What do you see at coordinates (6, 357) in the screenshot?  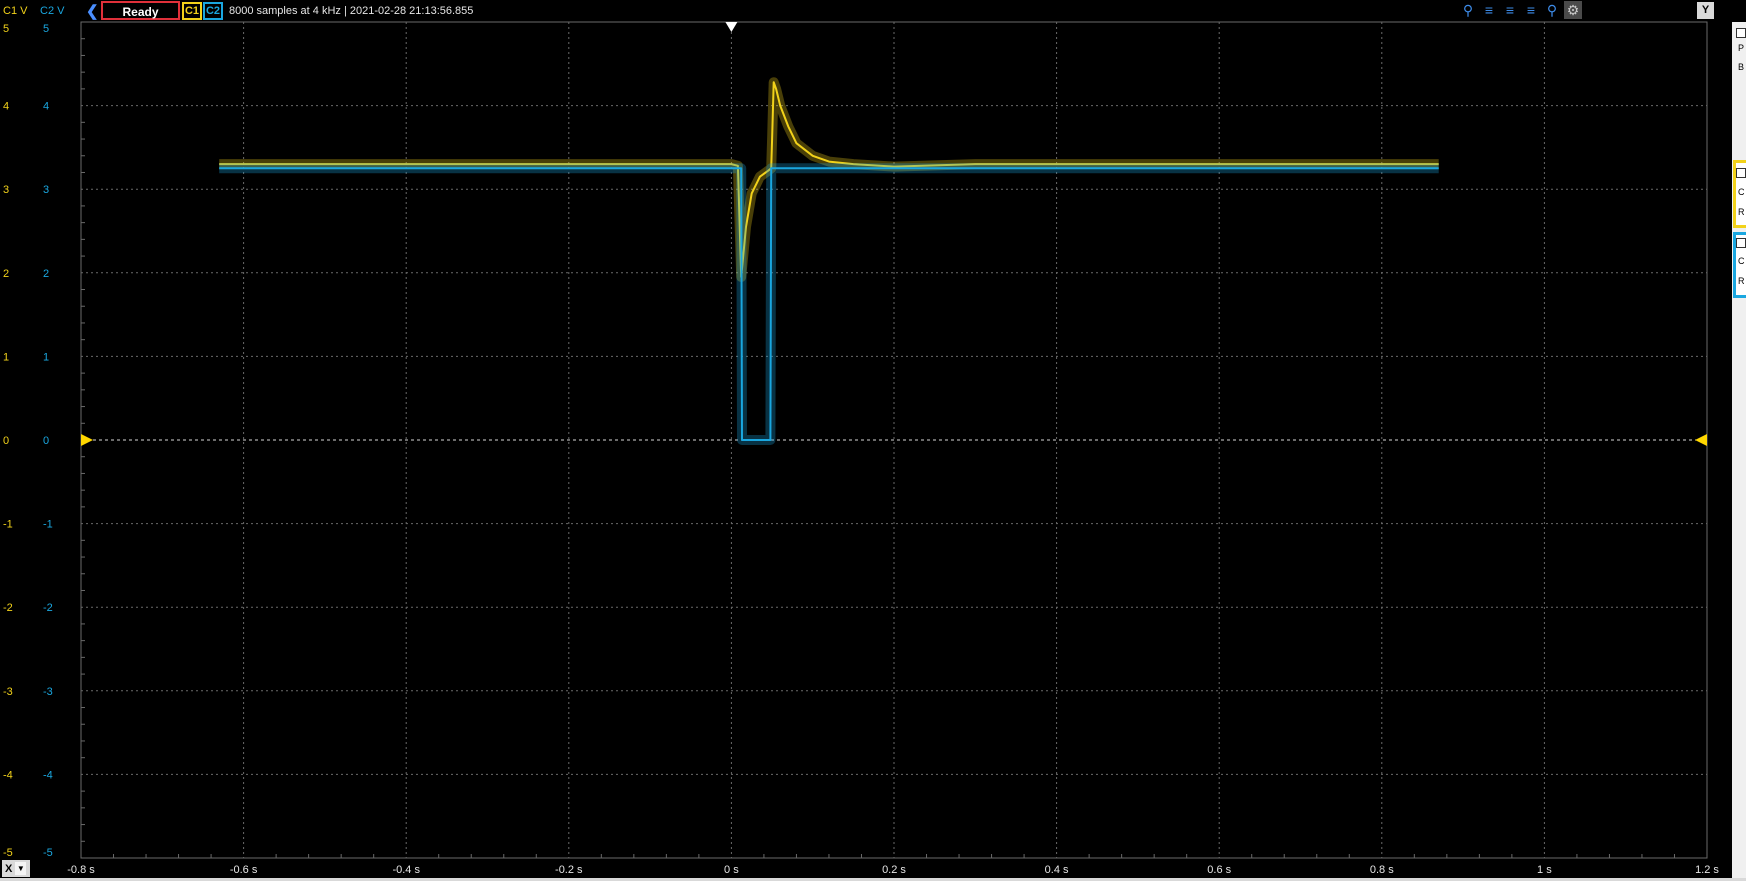 I see `c1-y-tick-label: 1` at bounding box center [6, 357].